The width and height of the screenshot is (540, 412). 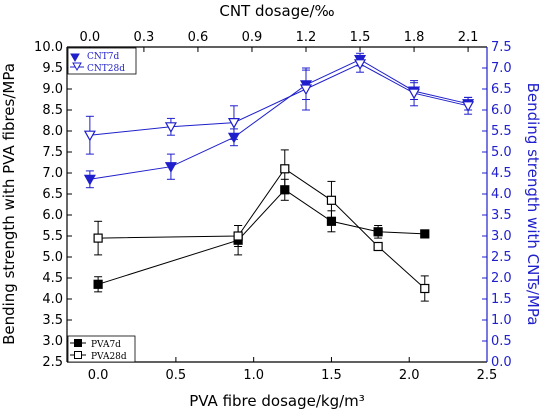 What do you see at coordinates (78, 343) in the screenshot?
I see `legend-pva7d-marker` at bounding box center [78, 343].